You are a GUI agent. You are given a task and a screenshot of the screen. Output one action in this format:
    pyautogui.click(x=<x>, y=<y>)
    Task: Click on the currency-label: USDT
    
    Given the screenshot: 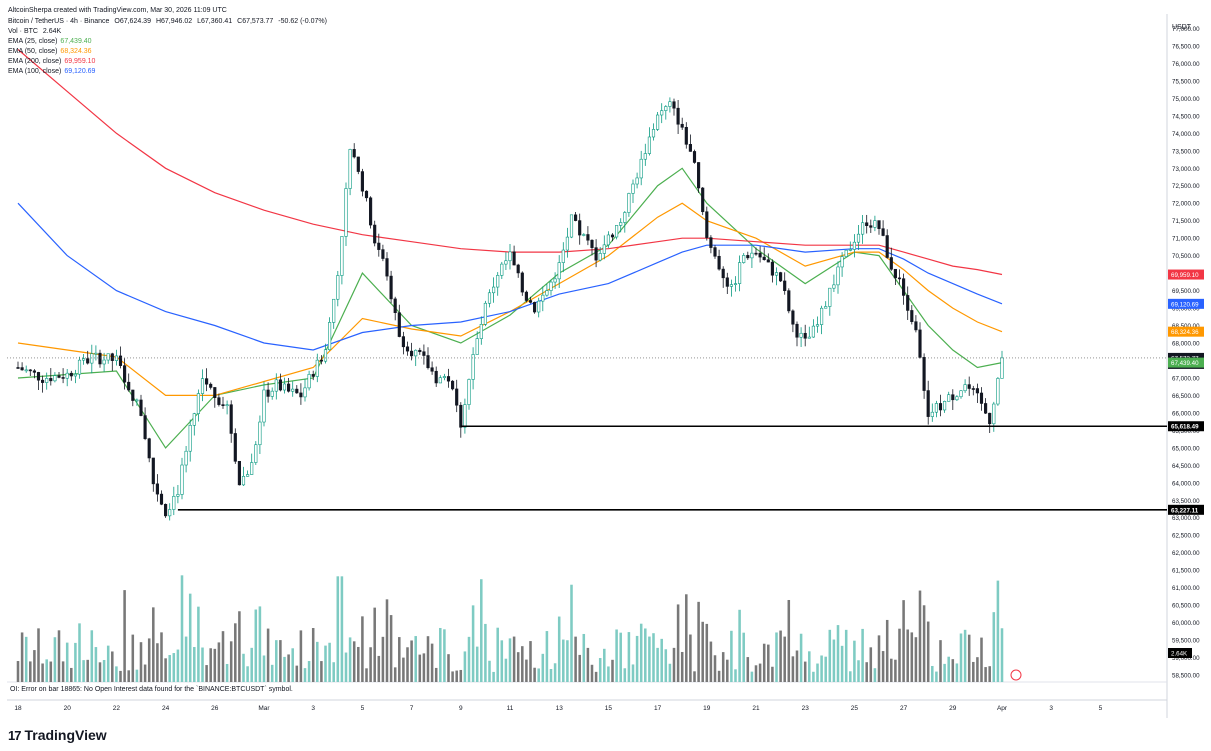 What is the action you would take?
    pyautogui.click(x=1182, y=27)
    